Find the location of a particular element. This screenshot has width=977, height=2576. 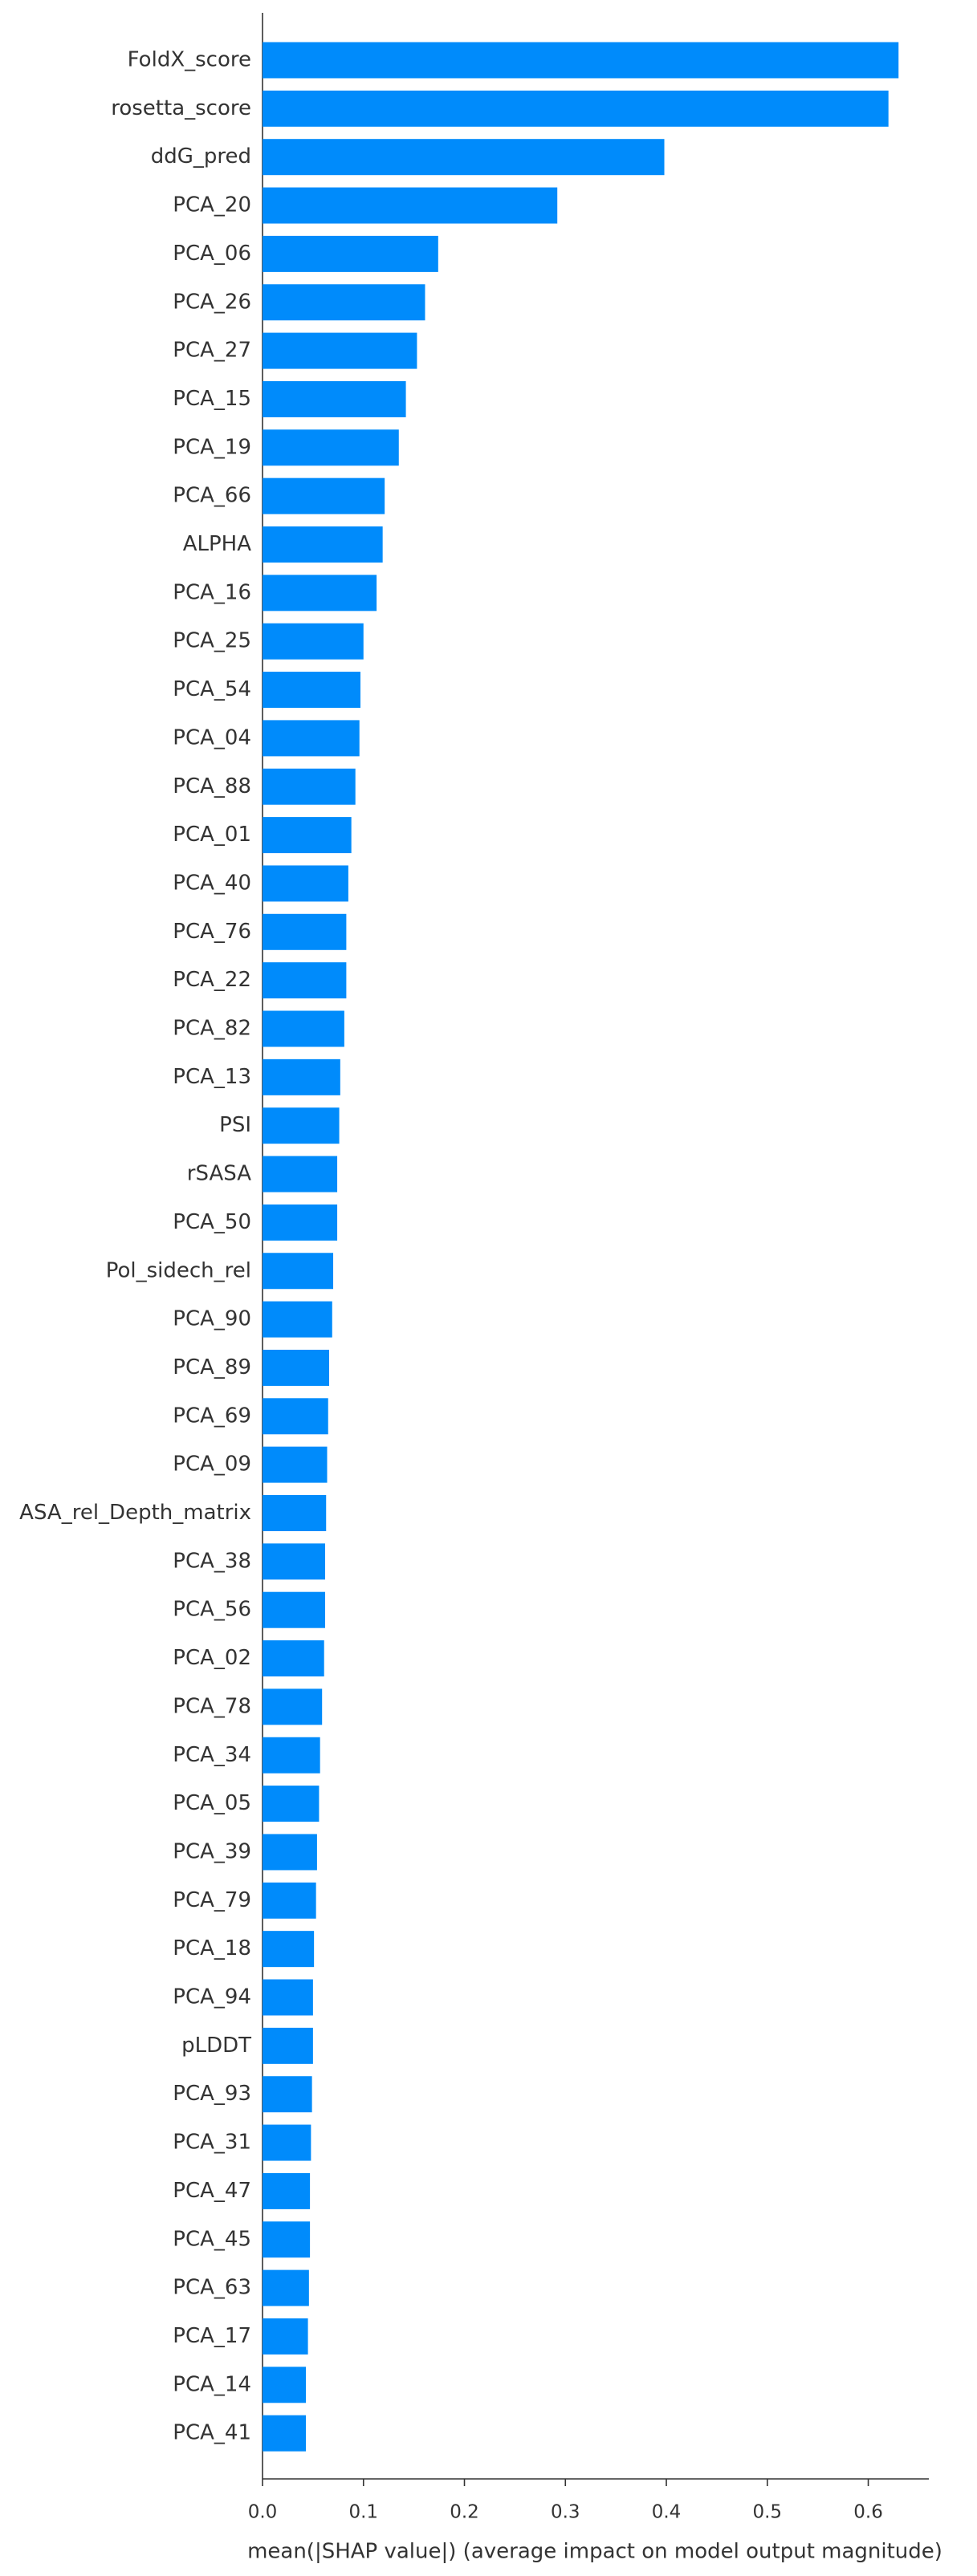

y-tick-label: PCA_94 is located at coordinates (212, 1997).